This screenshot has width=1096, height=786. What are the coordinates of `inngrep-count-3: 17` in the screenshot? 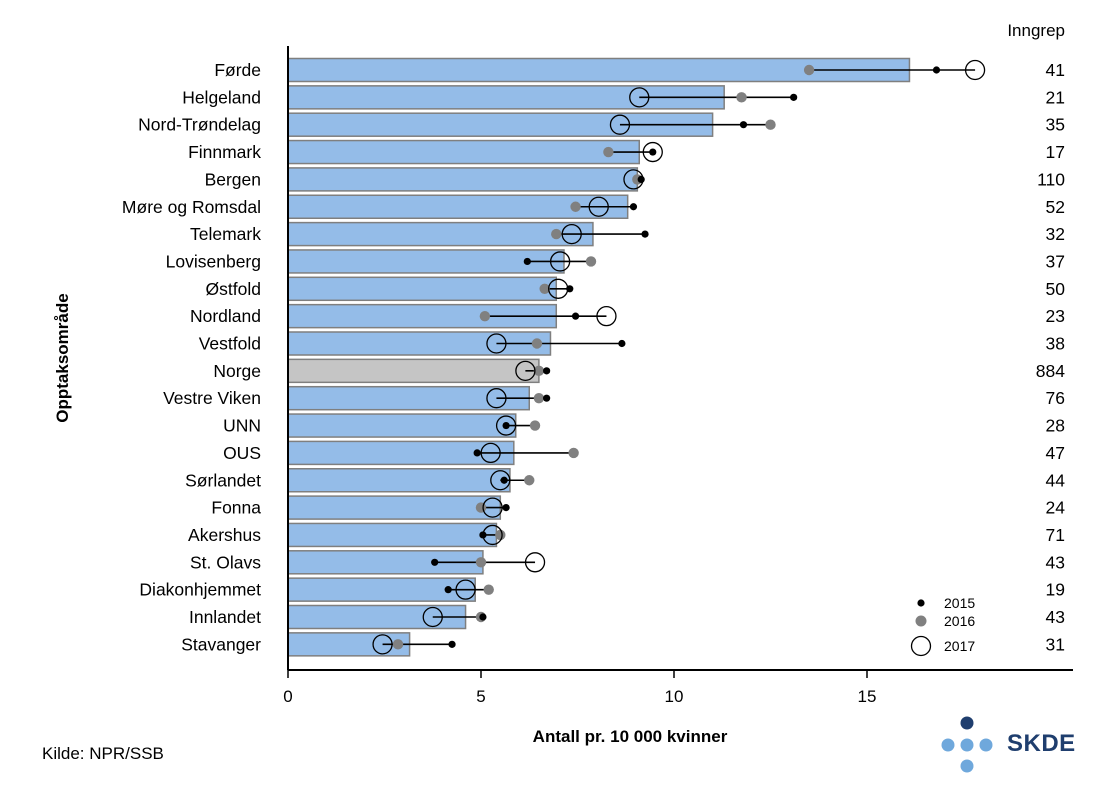 It's located at (1055, 152).